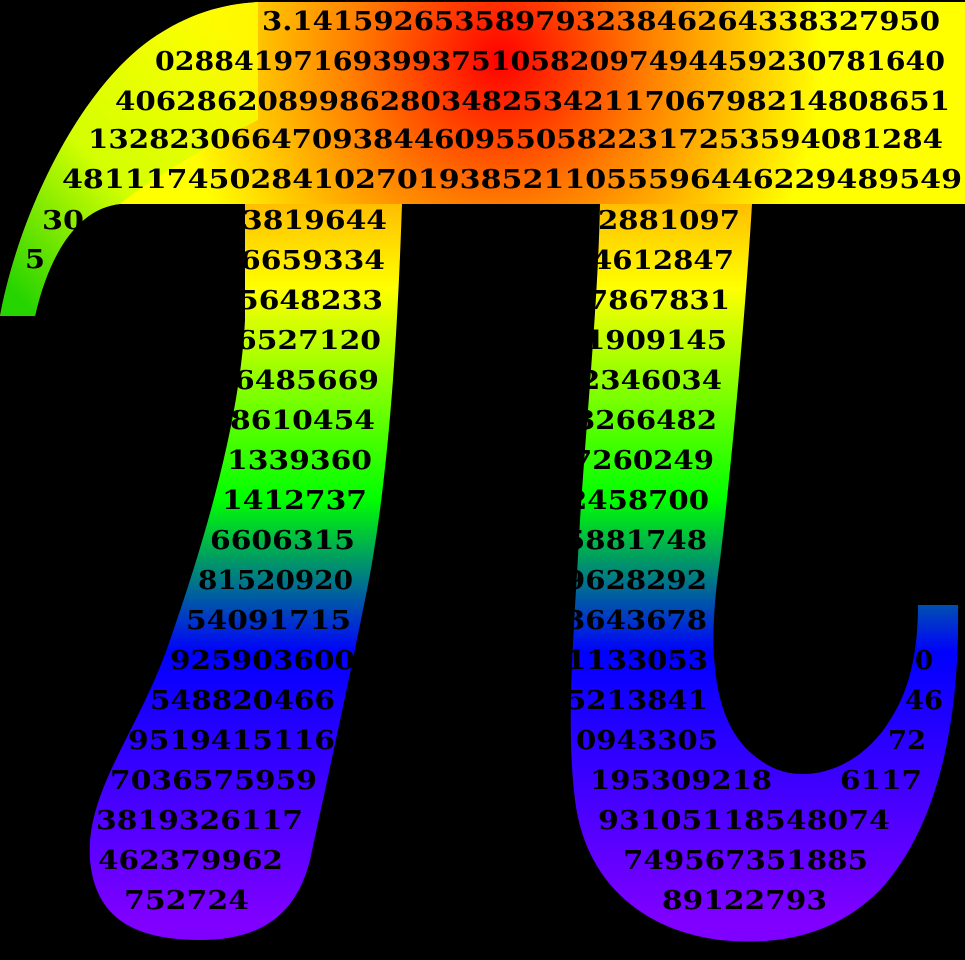 This screenshot has height=960, width=965. I want to click on left-leg-digits-line: 462379962, so click(190, 861).